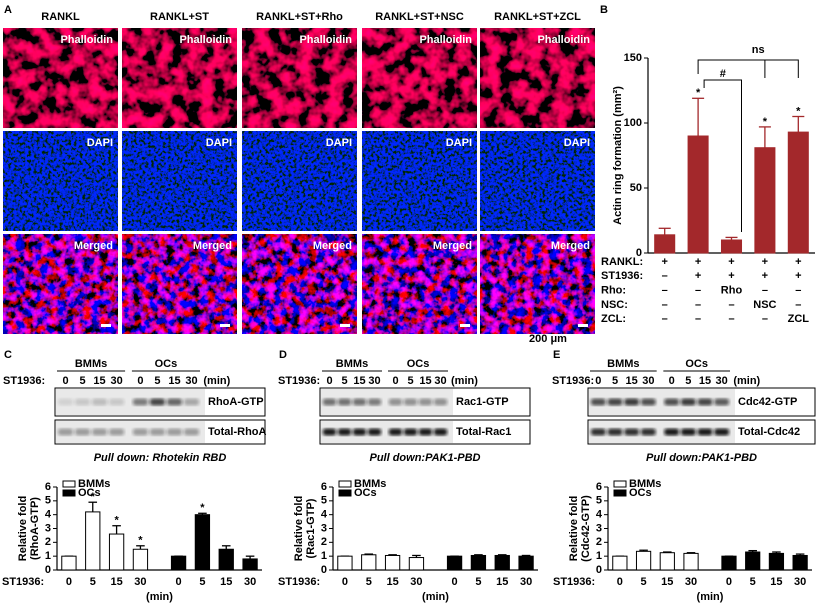 The width and height of the screenshot is (825, 610). What do you see at coordinates (419, 17) in the screenshot?
I see `column-header: RANKL+ST+NSC` at bounding box center [419, 17].